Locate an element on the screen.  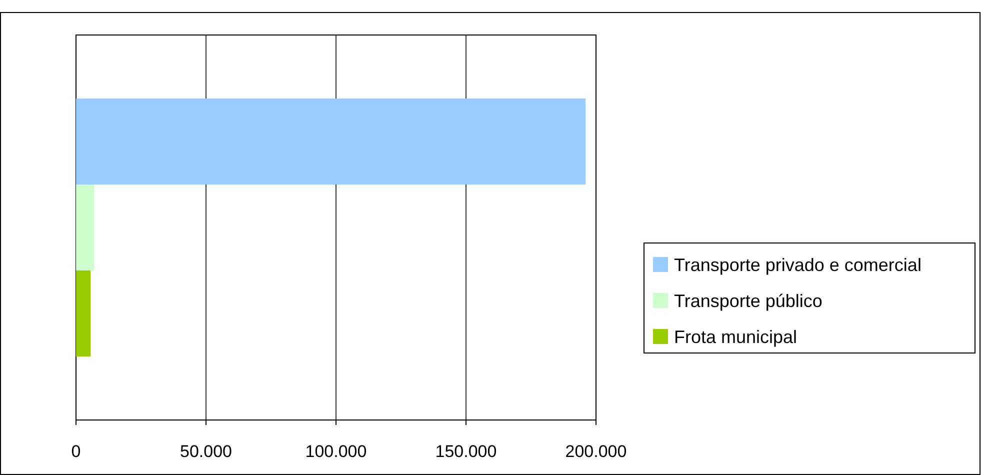
legend-label: Transporte público is located at coordinates (748, 301).